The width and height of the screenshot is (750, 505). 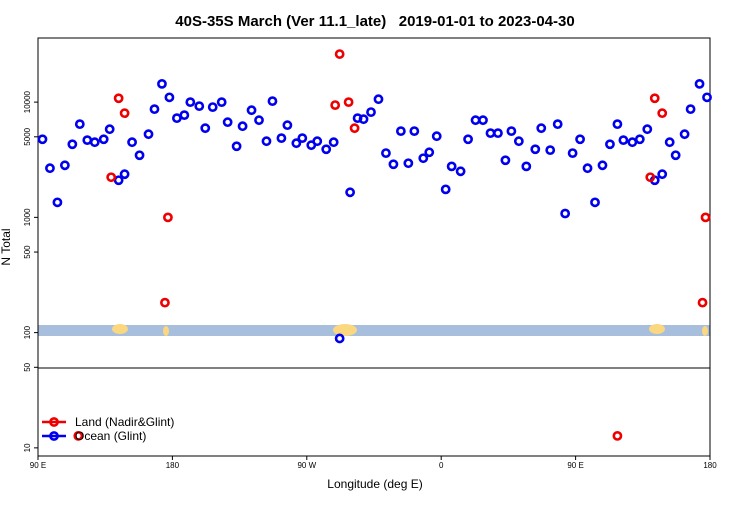 What do you see at coordinates (124, 422) in the screenshot?
I see `legend-label: Land (Nadir&Glint)` at bounding box center [124, 422].